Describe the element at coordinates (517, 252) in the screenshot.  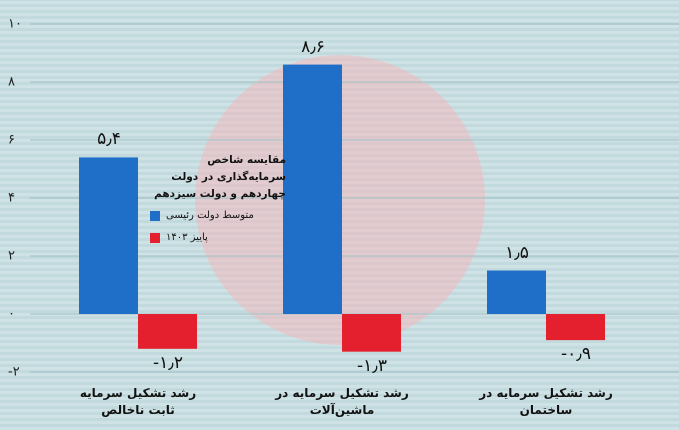
I see `value-label: ۱٫۵` at that location.